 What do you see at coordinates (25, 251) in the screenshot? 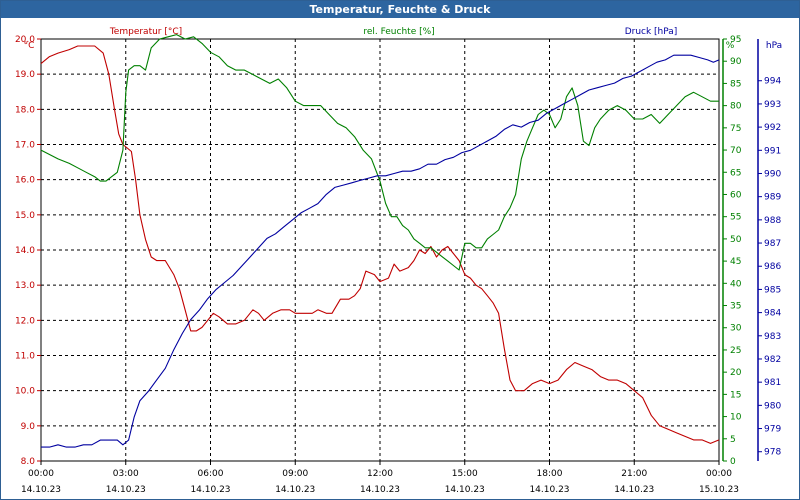
I see `temperature-tick-label: 14.0` at bounding box center [25, 251].